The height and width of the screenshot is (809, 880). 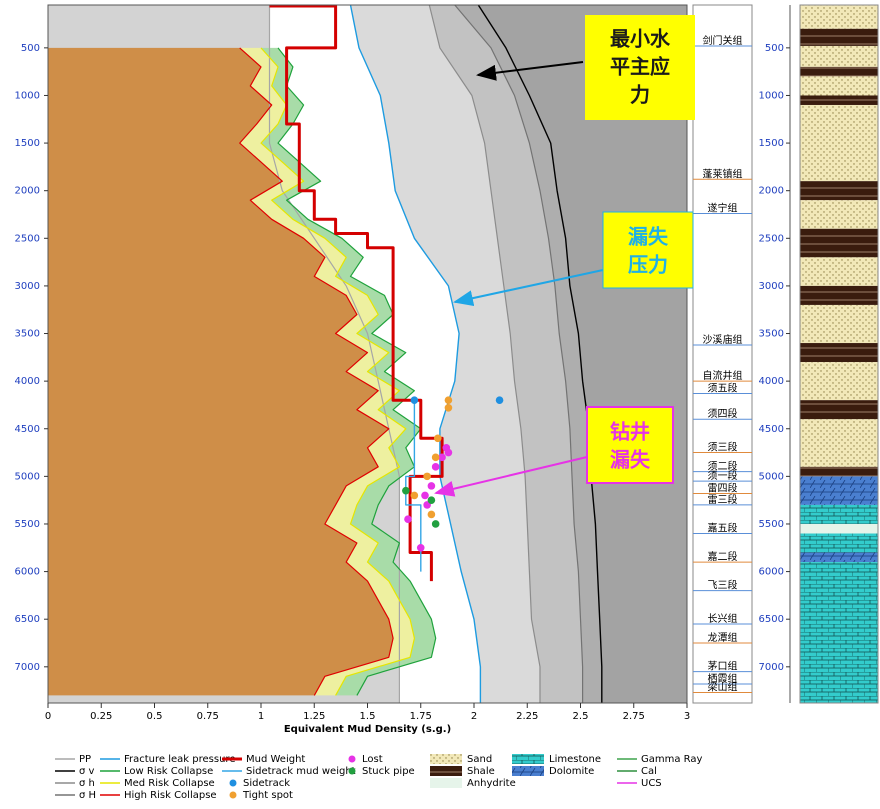 I want to click on legend-label: Tight spot, so click(x=267, y=795).